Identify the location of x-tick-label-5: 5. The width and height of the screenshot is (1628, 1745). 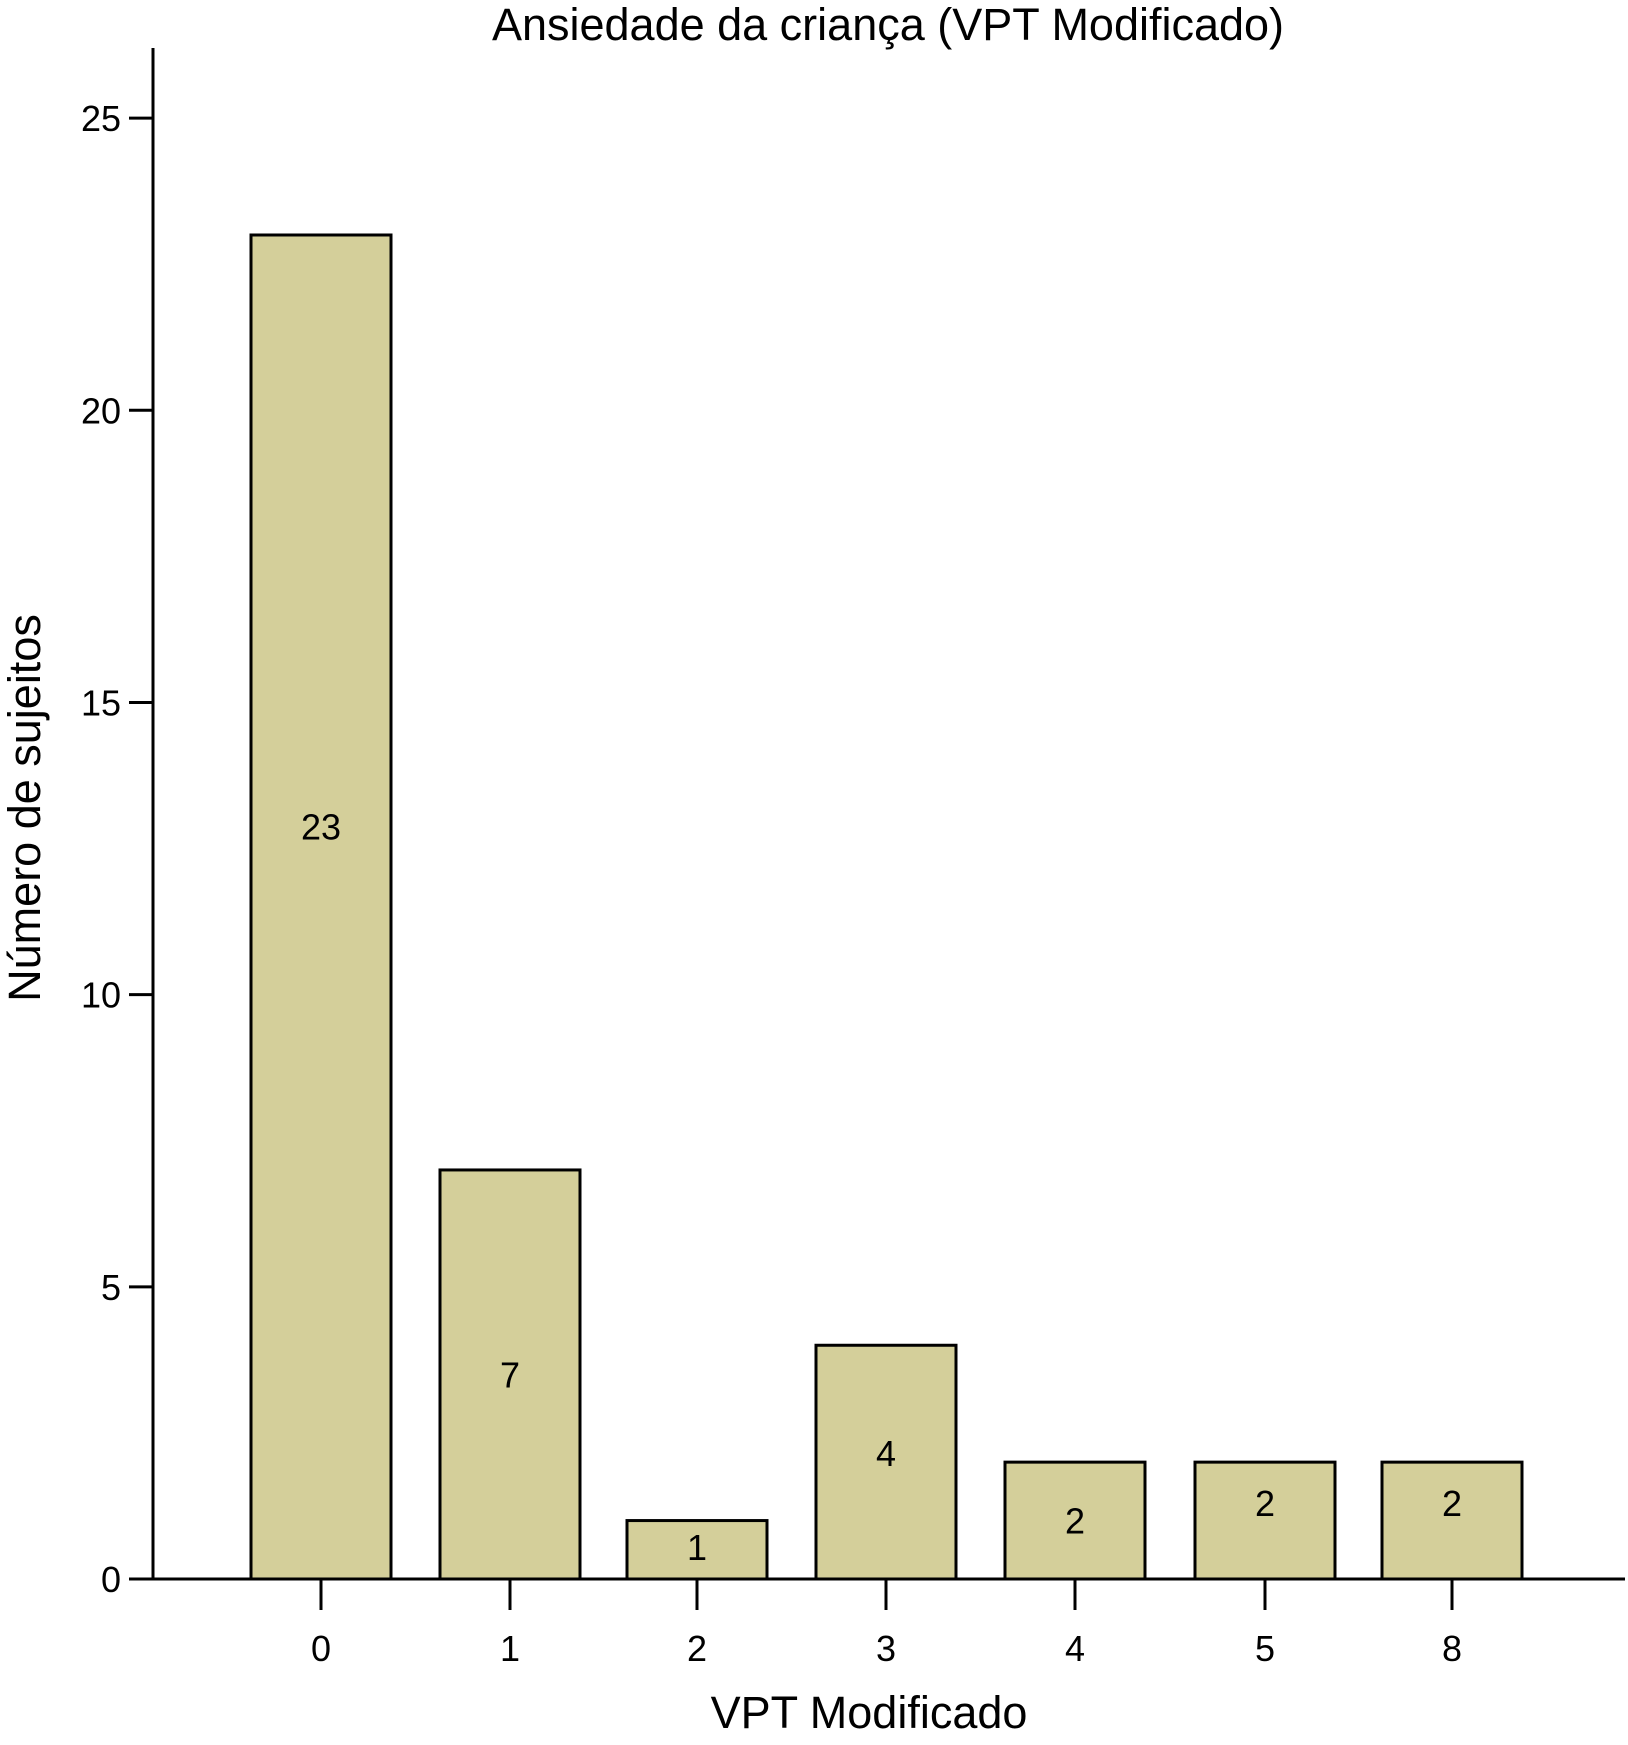
(1265, 1648).